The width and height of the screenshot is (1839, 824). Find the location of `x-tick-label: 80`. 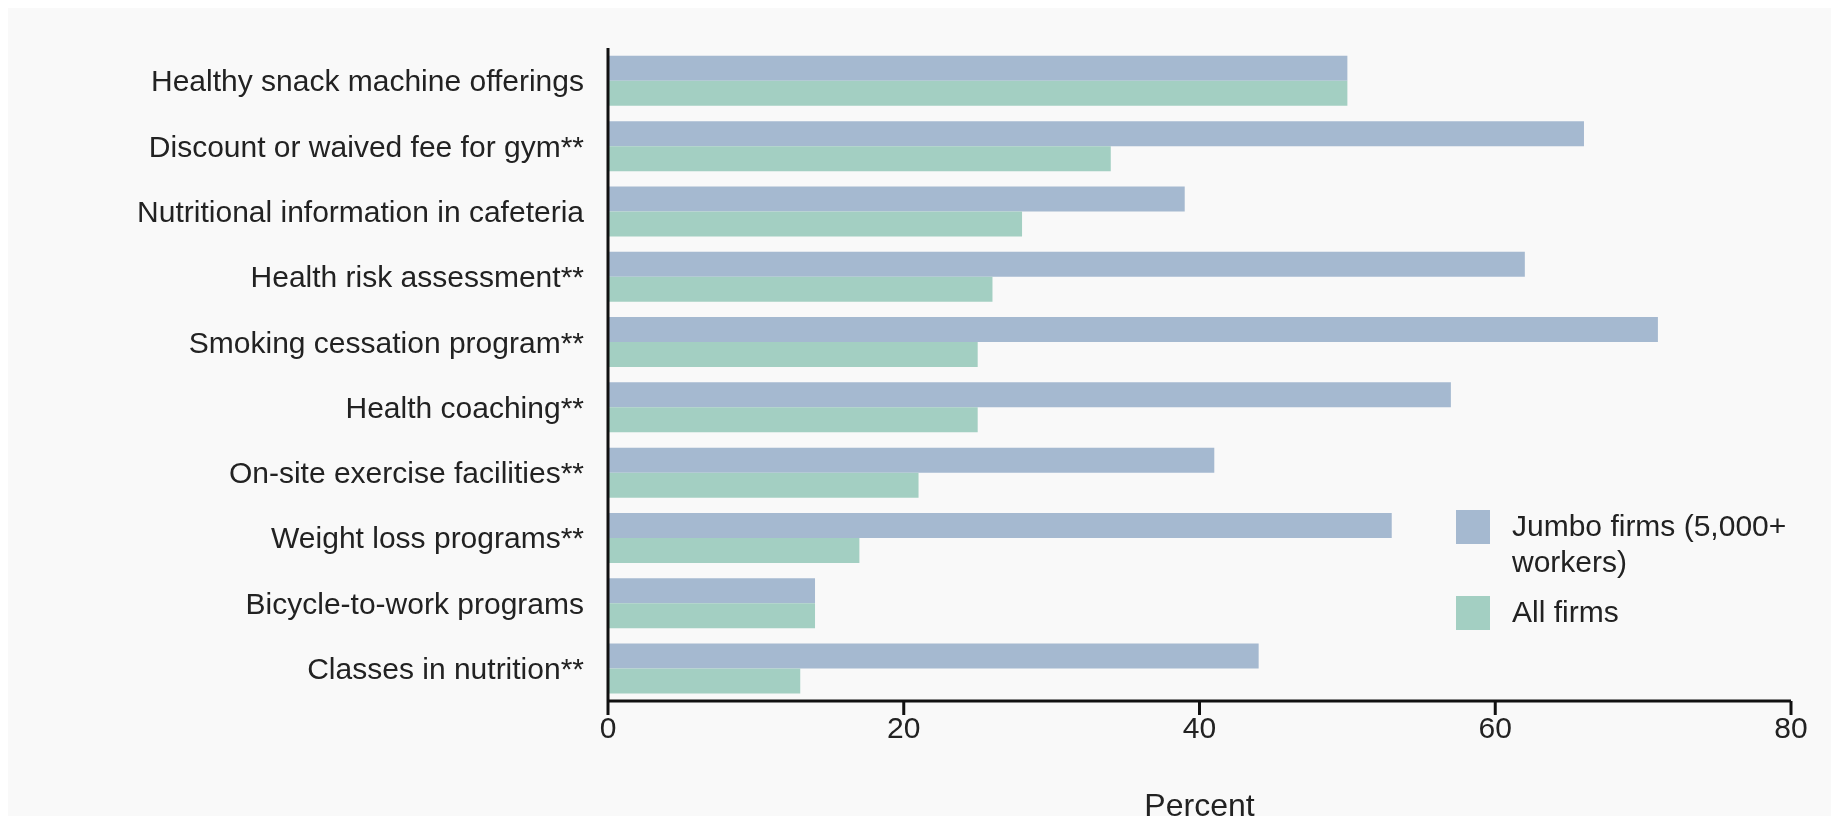

x-tick-label: 80 is located at coordinates (1791, 728).